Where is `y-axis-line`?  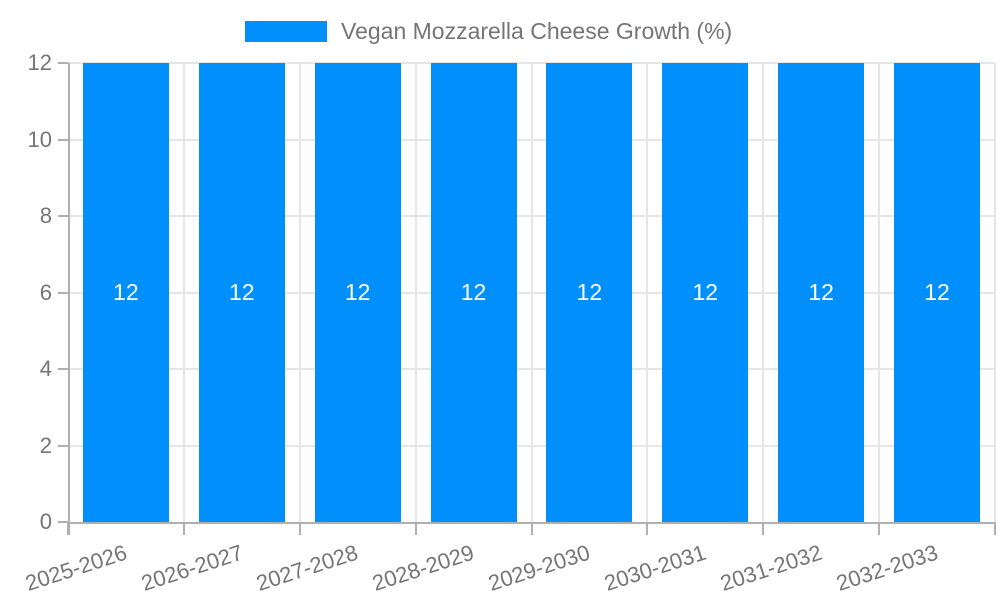 y-axis-line is located at coordinates (69, 299).